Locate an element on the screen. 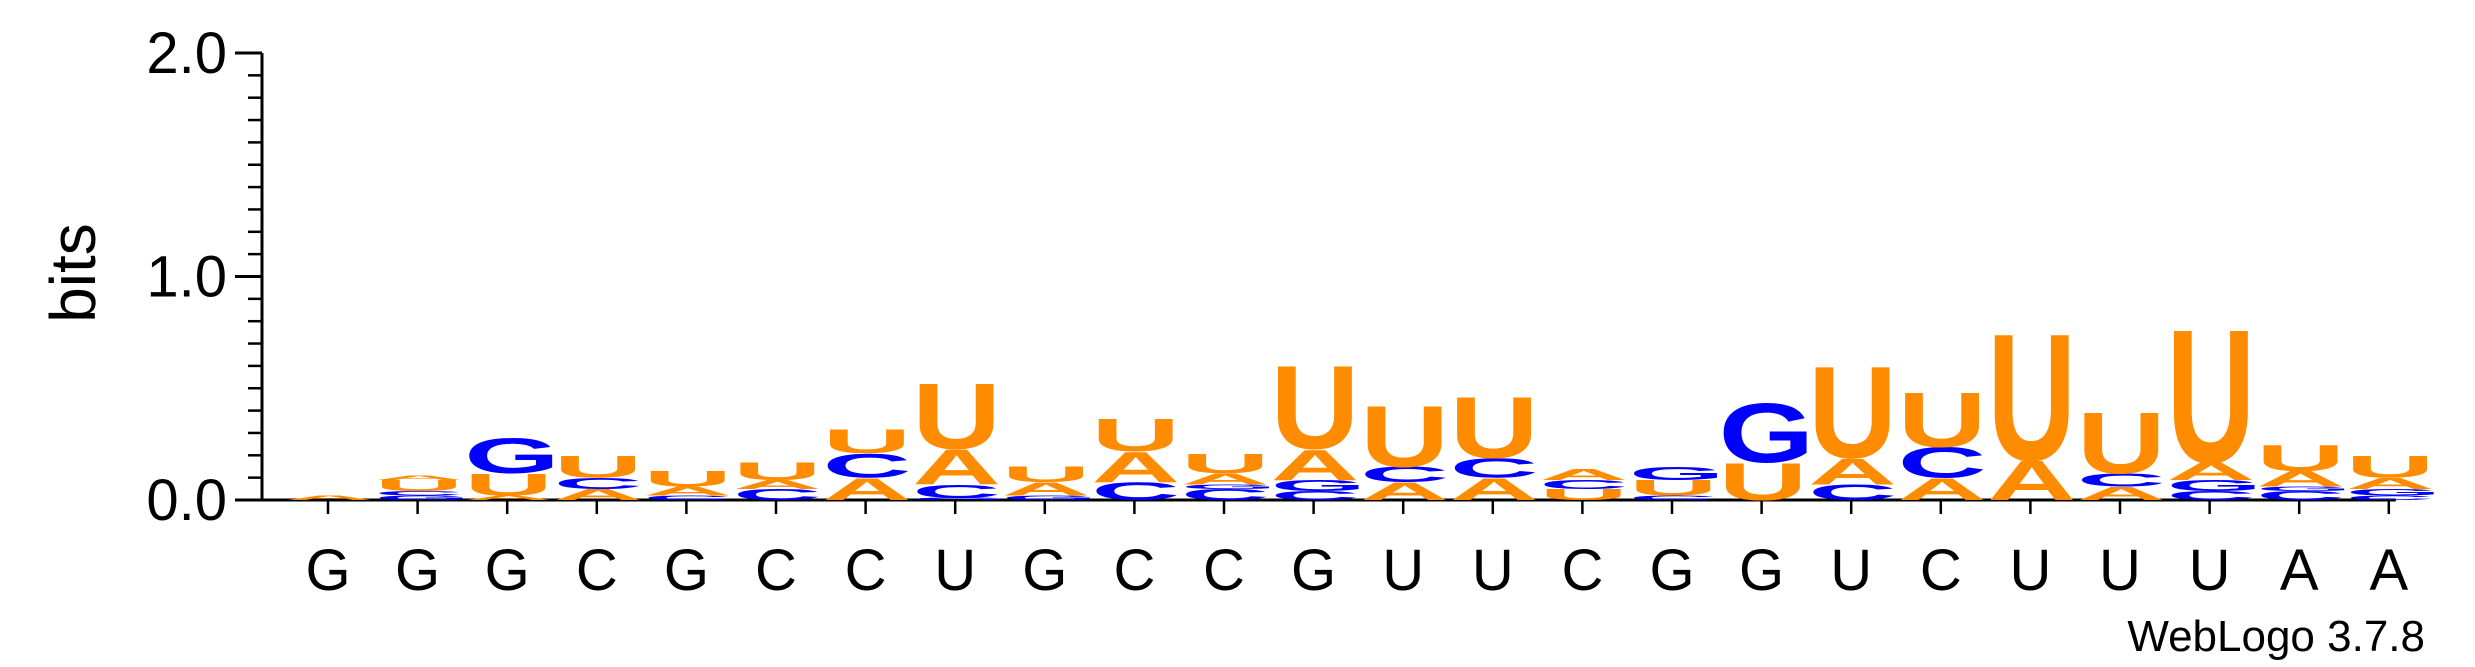 This screenshot has width=2475, height=667. logo-stack: A is located at coordinates (329, 497).